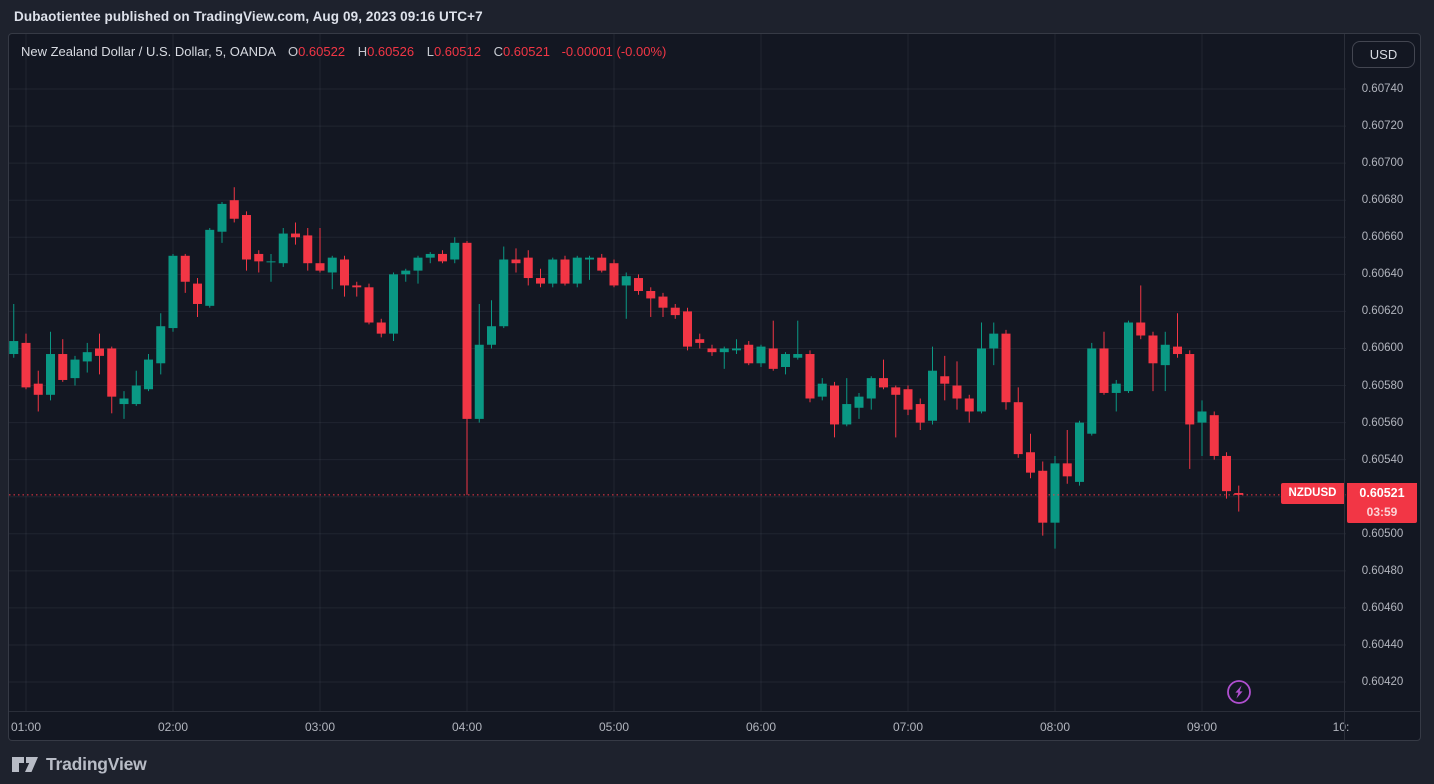 The width and height of the screenshot is (1434, 784). I want to click on time-axis-label: 08:00, so click(1055, 727).